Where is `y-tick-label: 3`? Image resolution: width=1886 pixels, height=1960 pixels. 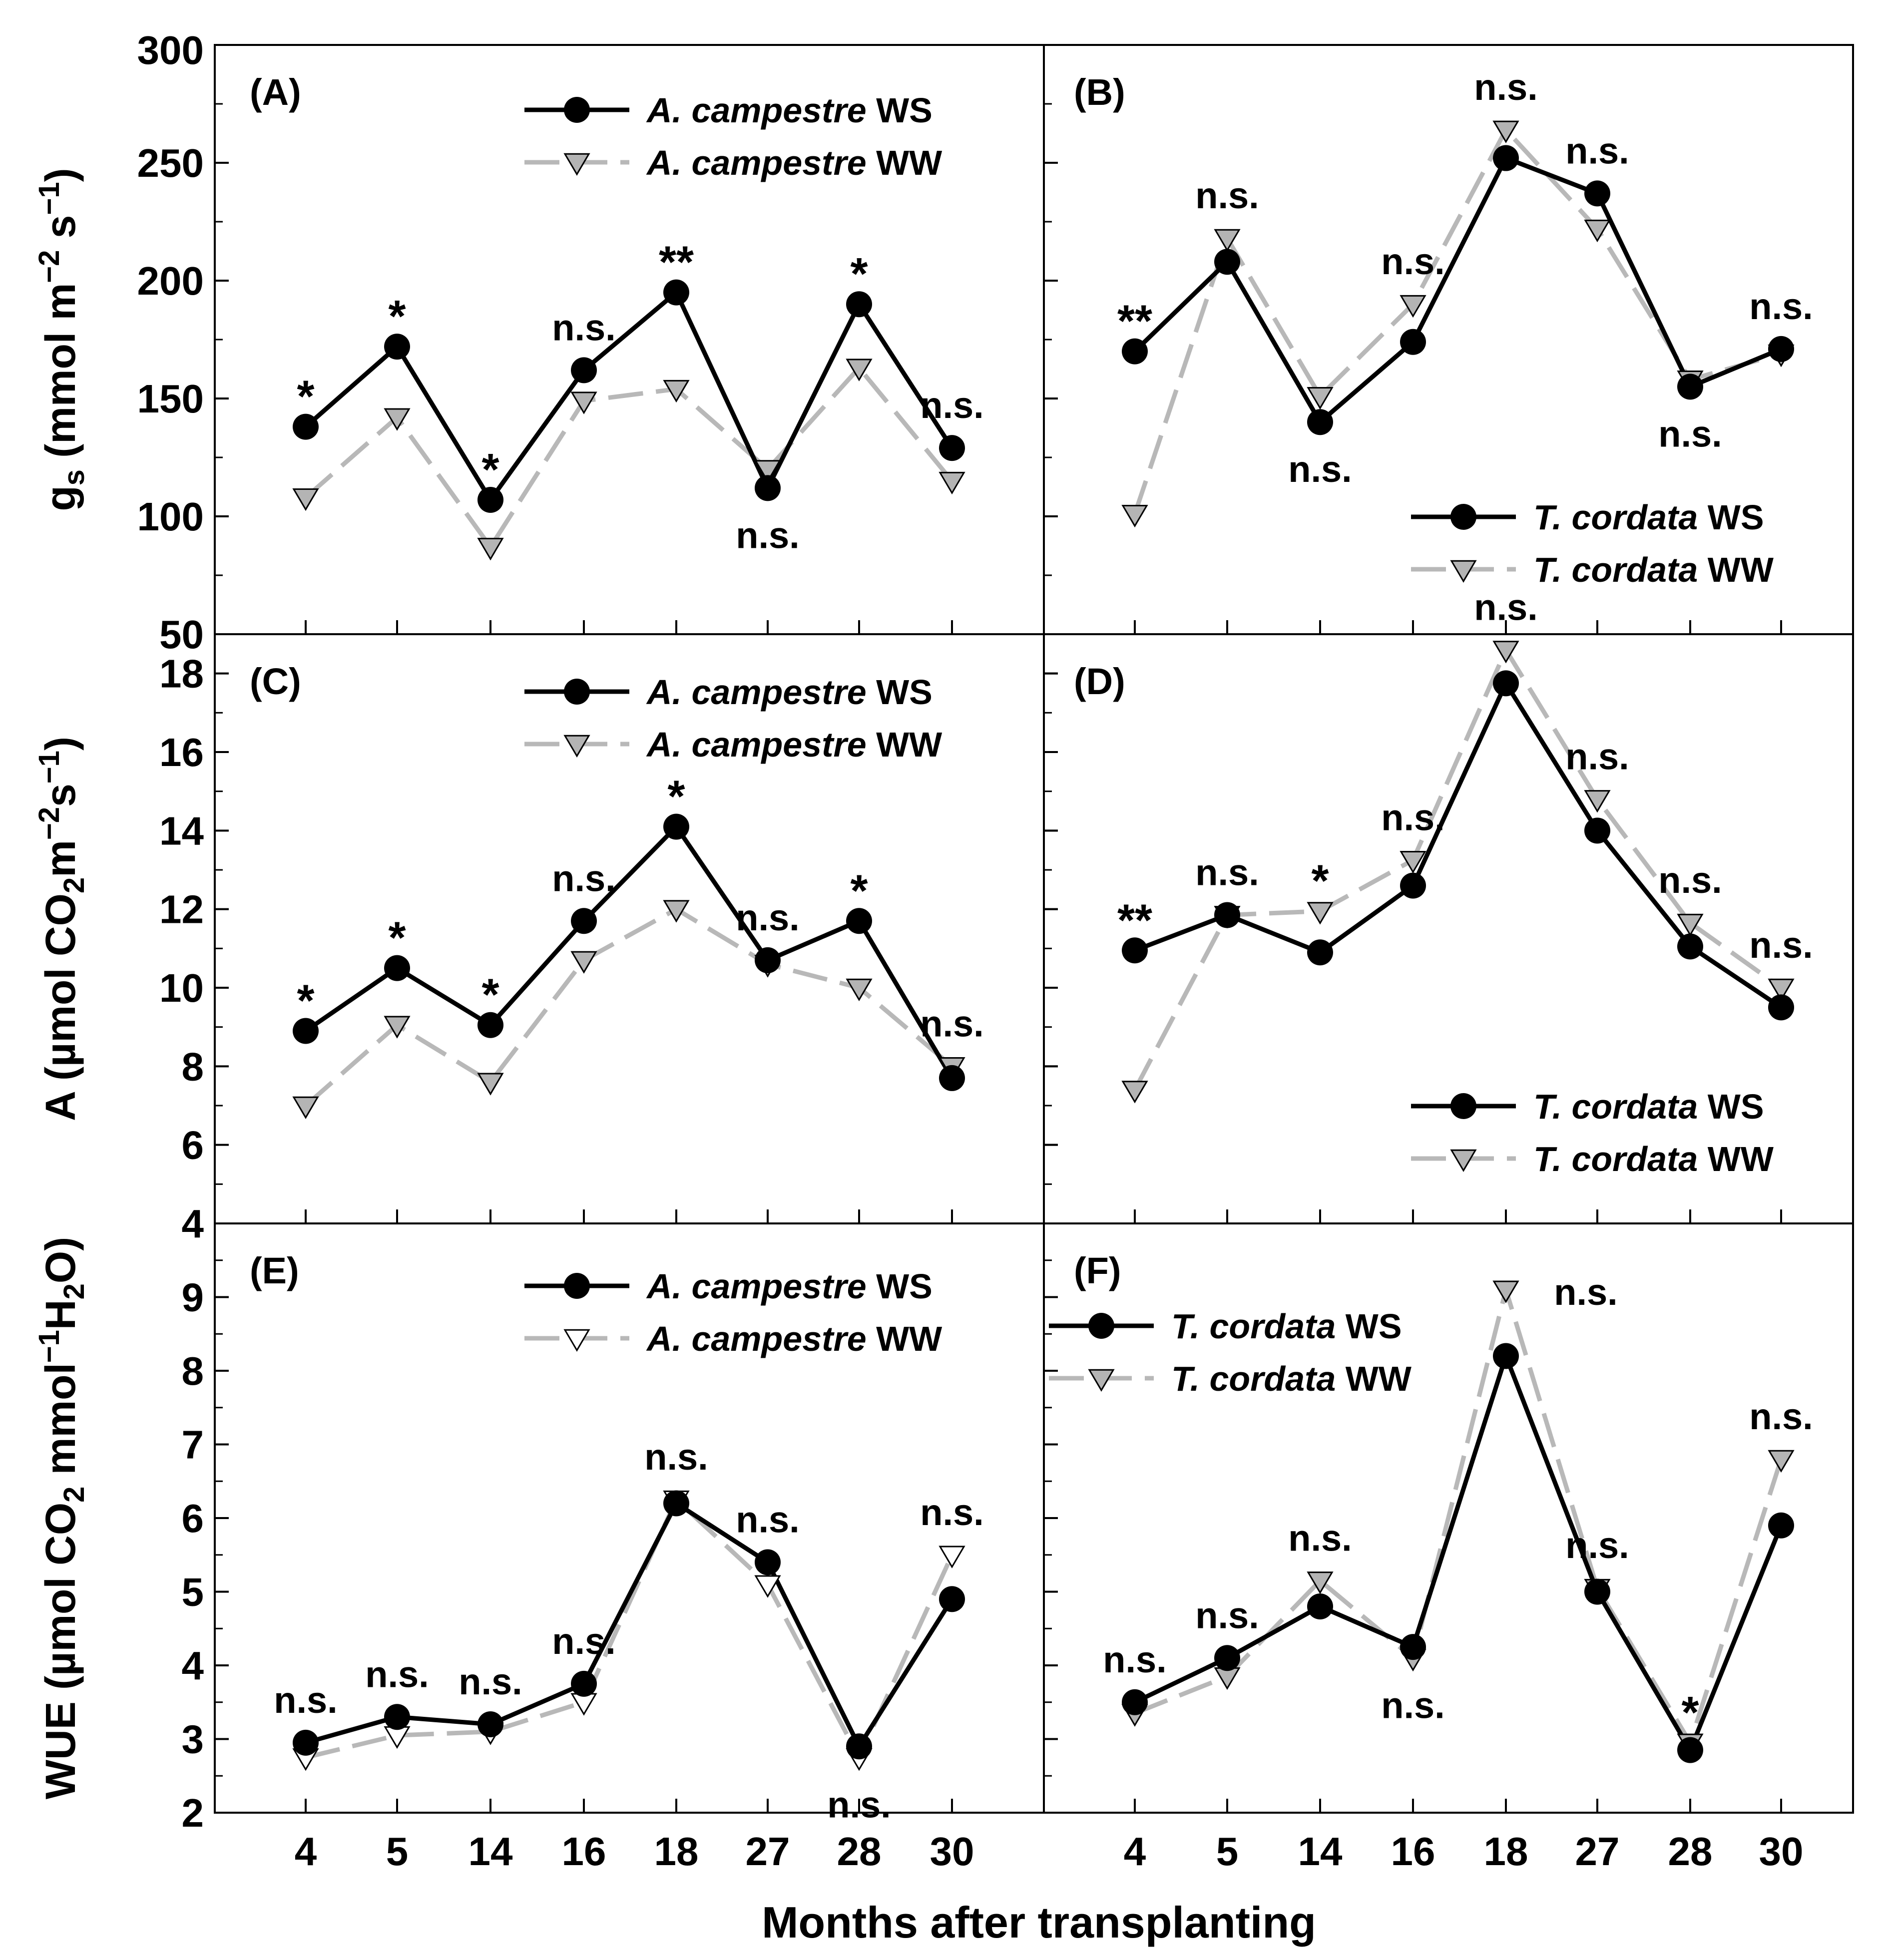
y-tick-label: 3 is located at coordinates (193, 1739).